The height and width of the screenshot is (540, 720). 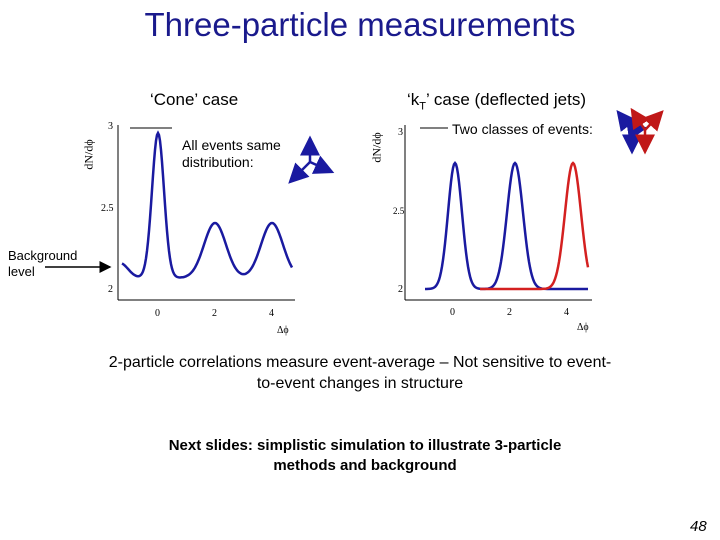 I want to click on right-note: Two classes of events:, so click(x=522, y=129).